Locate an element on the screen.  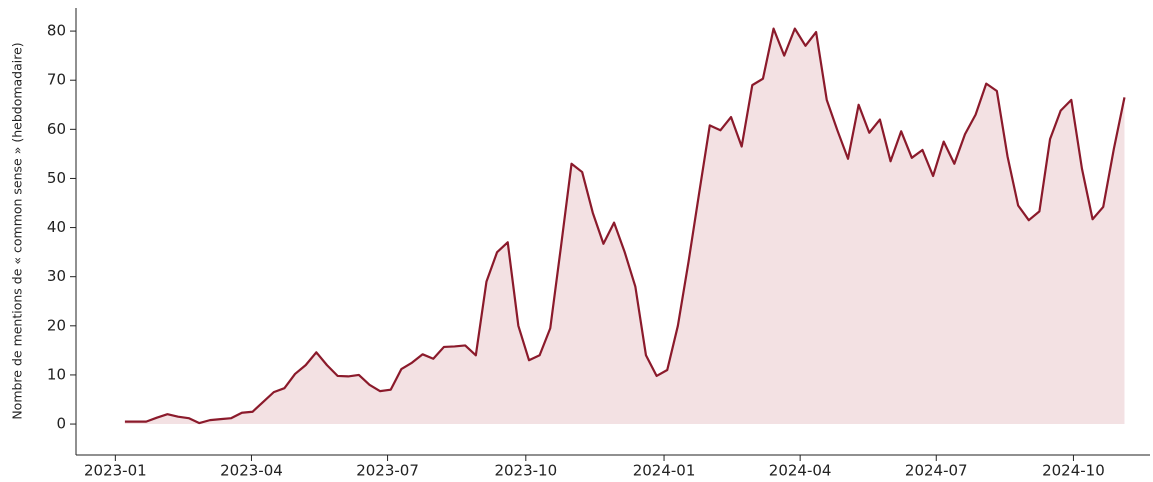
x-tick-label: 2023-01 is located at coordinates (115, 470).